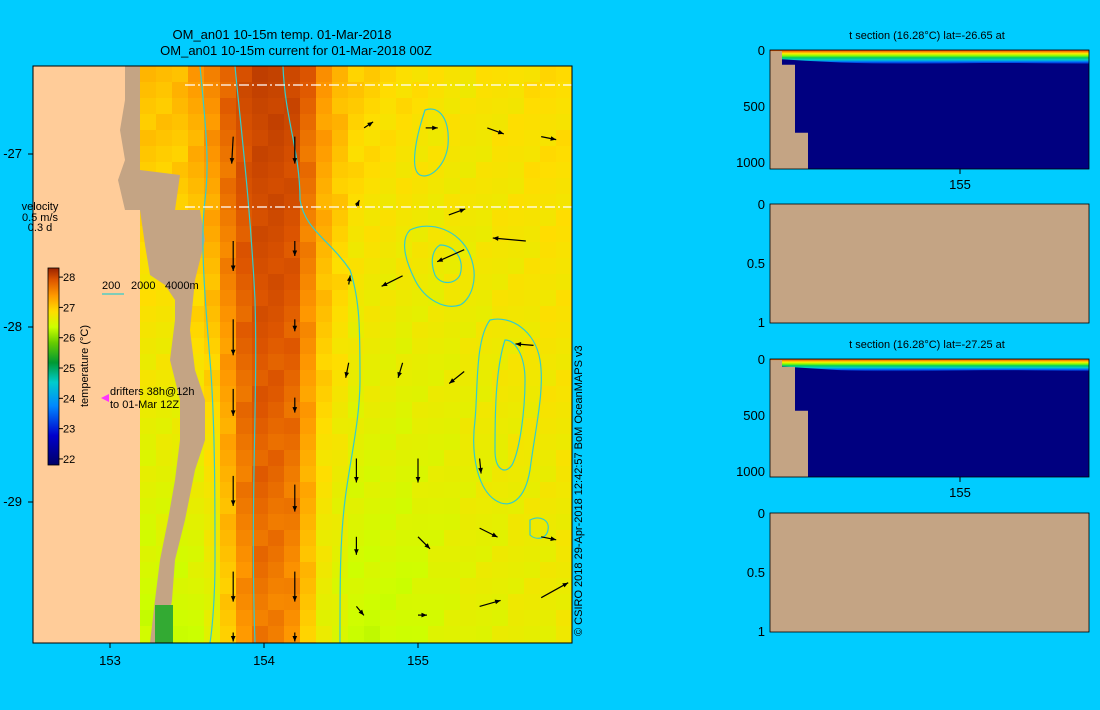  Describe the element at coordinates (929, 109) in the screenshot. I see `section1-background` at that location.